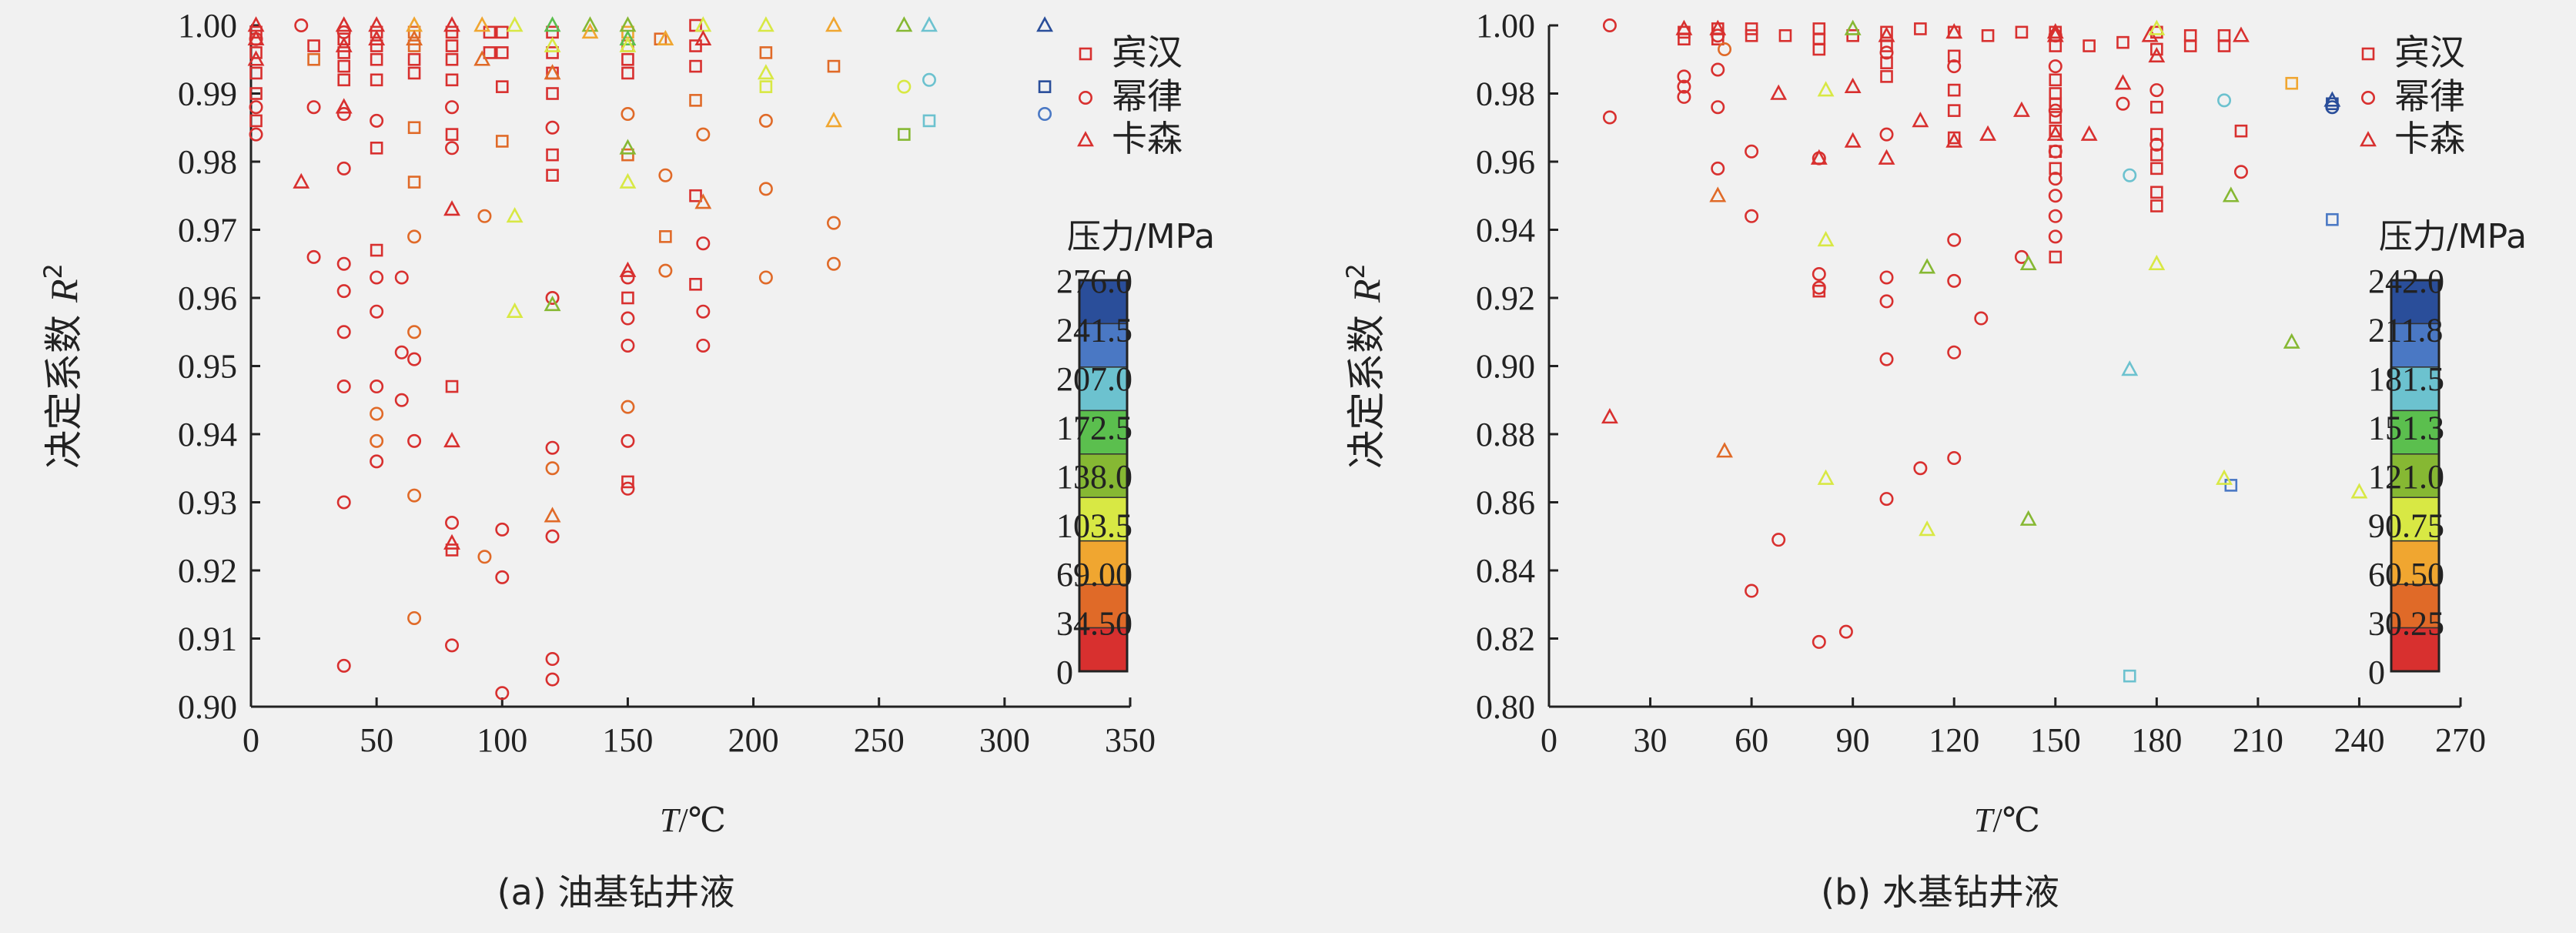  I want to click on y-tick-label: 1.00, so click(207, 26).